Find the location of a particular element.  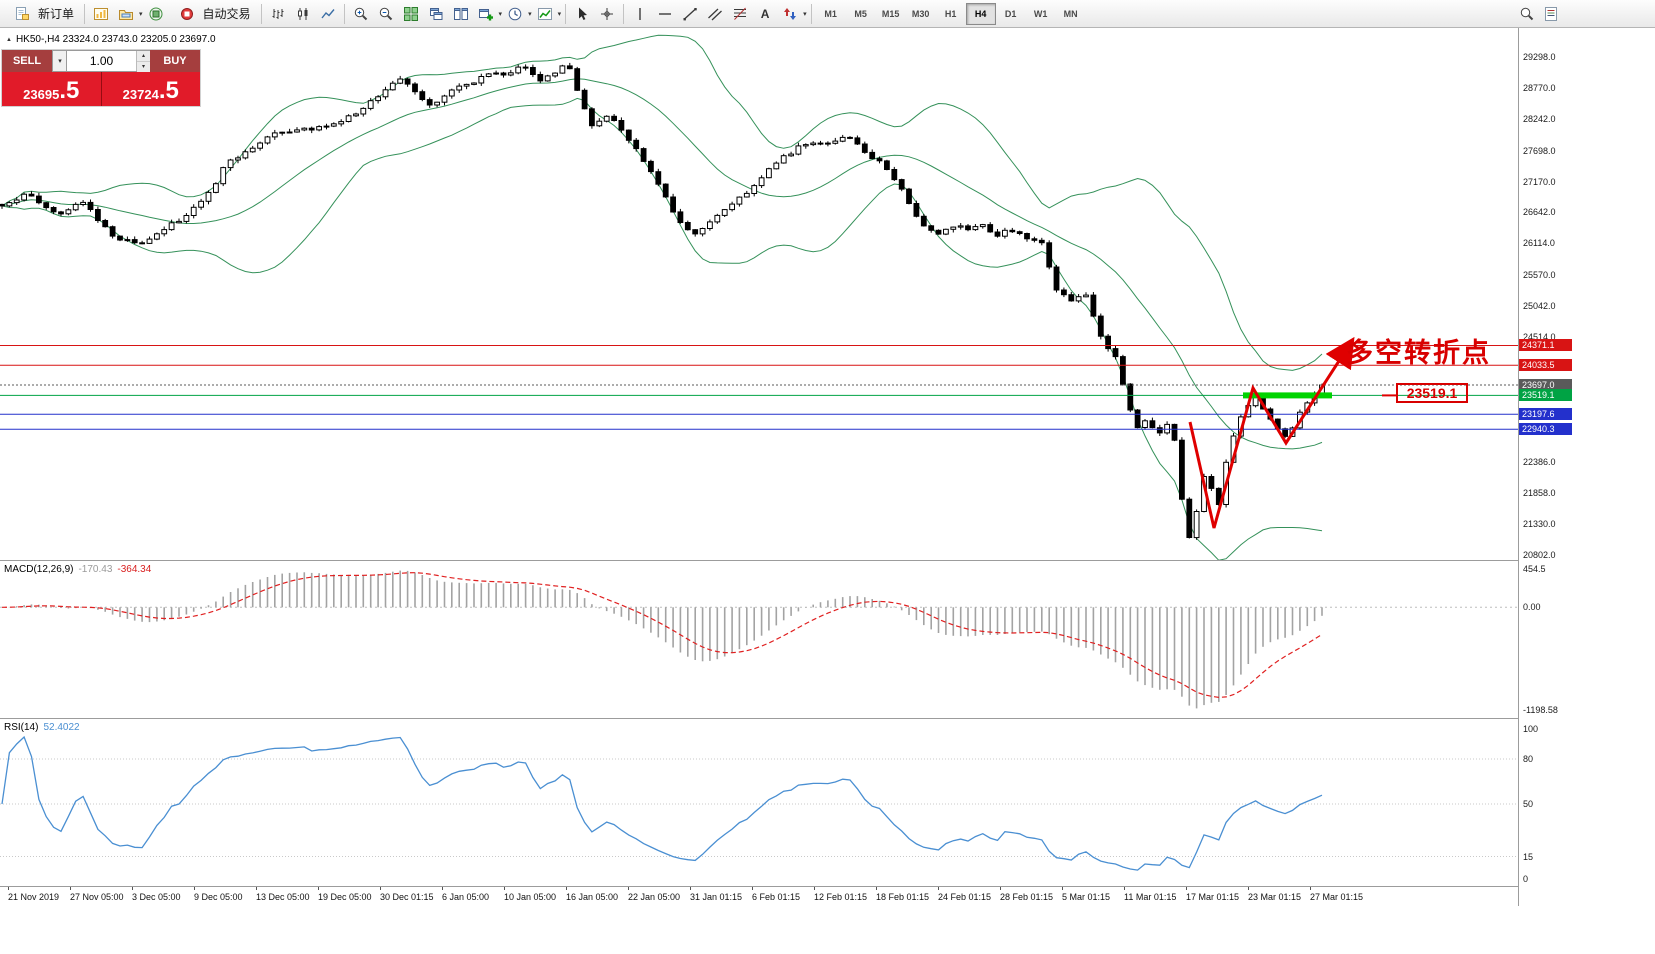

price-callout-label: 23519.1 is located at coordinates (1432, 393).